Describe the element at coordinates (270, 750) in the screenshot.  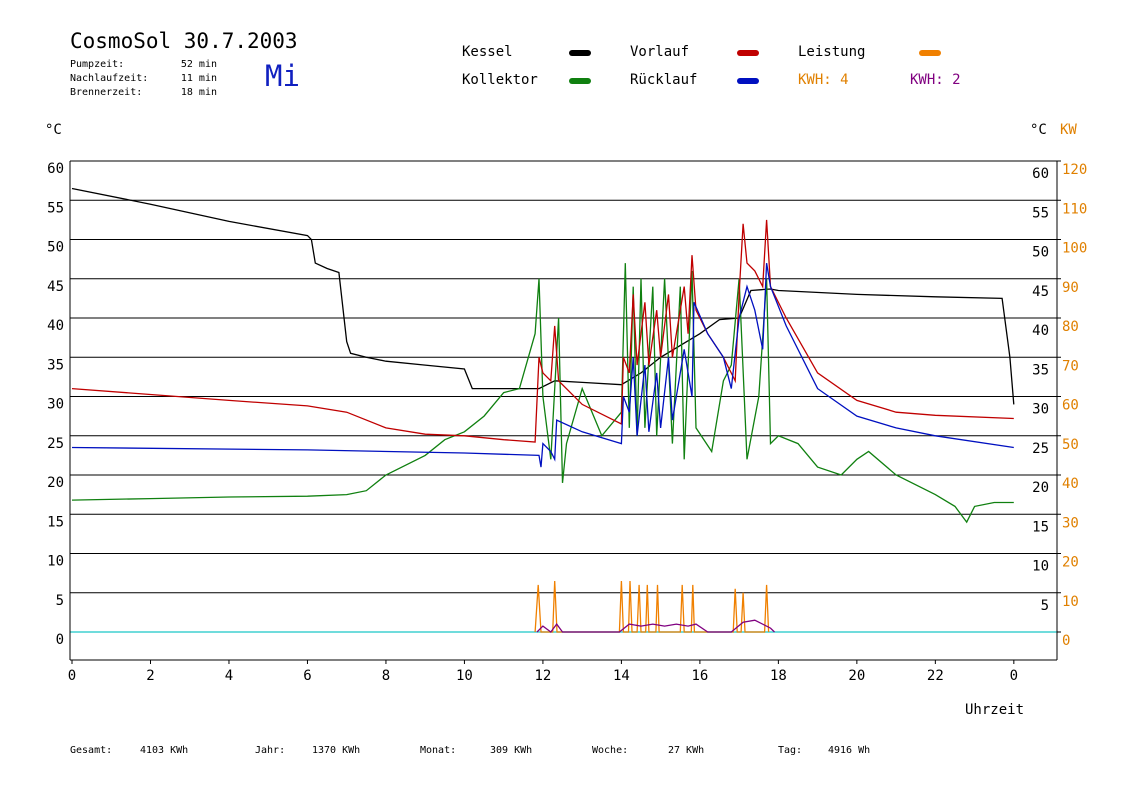
I see `total-label: Jahr:` at that location.